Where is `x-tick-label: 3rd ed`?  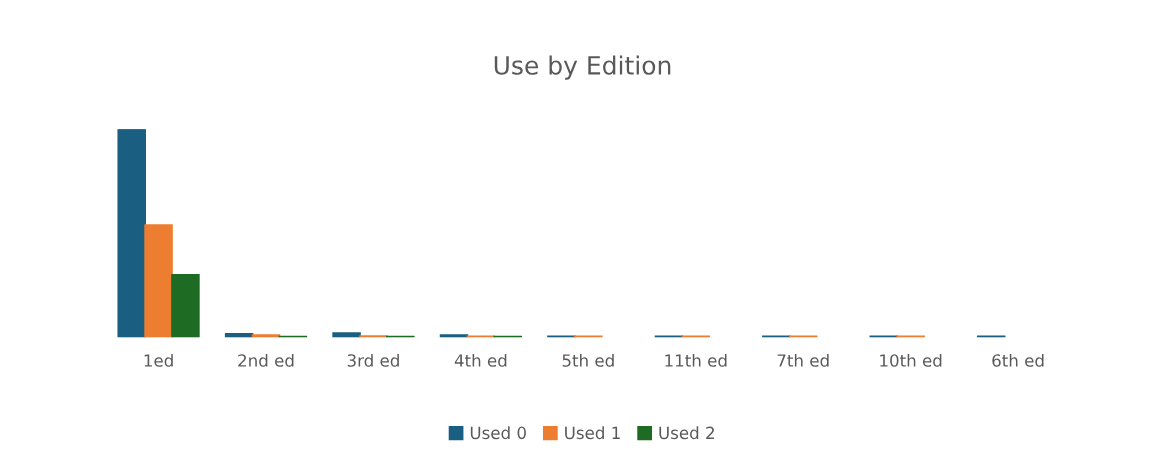 x-tick-label: 3rd ed is located at coordinates (373, 360).